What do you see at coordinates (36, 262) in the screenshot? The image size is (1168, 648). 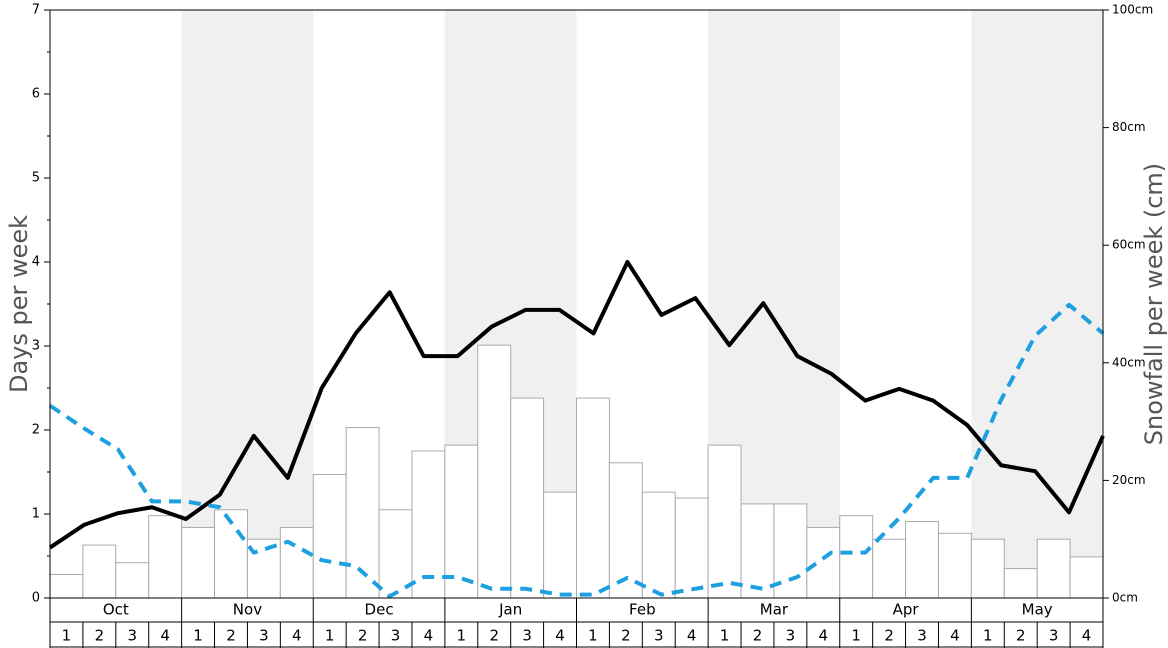 I see `y-tick-label: 4` at bounding box center [36, 262].